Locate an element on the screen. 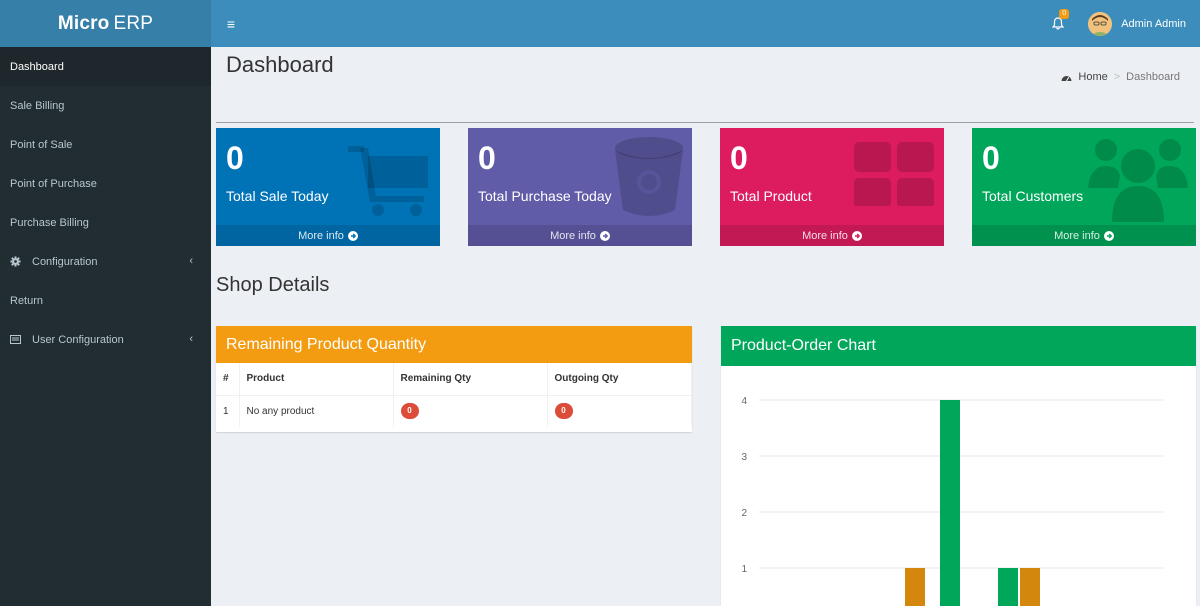 The image size is (1200, 606). avatar is located at coordinates (1100, 23).